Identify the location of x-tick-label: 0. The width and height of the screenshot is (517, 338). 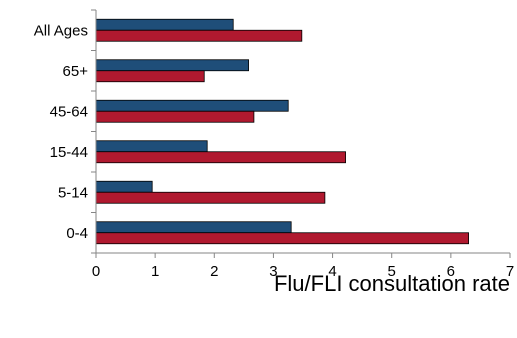
(96, 271).